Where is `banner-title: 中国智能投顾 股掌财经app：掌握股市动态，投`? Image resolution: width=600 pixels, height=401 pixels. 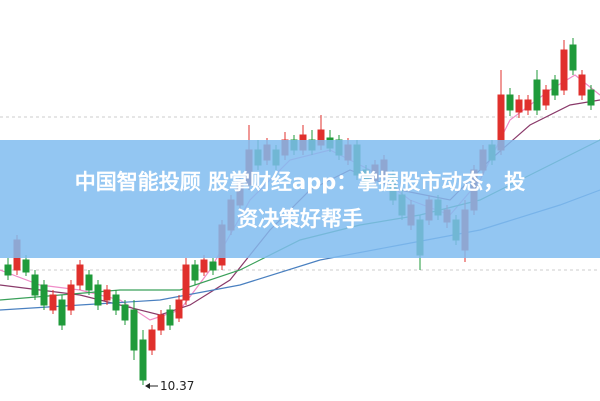
banner-title: 中国智能投顾 股掌财经app：掌握股市动态，投 is located at coordinates (300, 182).